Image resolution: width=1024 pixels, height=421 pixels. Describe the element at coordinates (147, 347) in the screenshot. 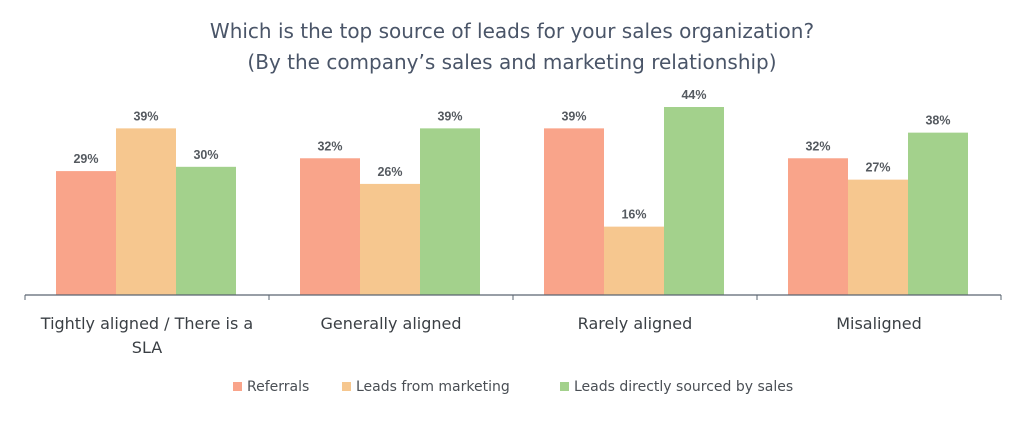

I see `x-tick-label-0-line-1: SLA` at that location.